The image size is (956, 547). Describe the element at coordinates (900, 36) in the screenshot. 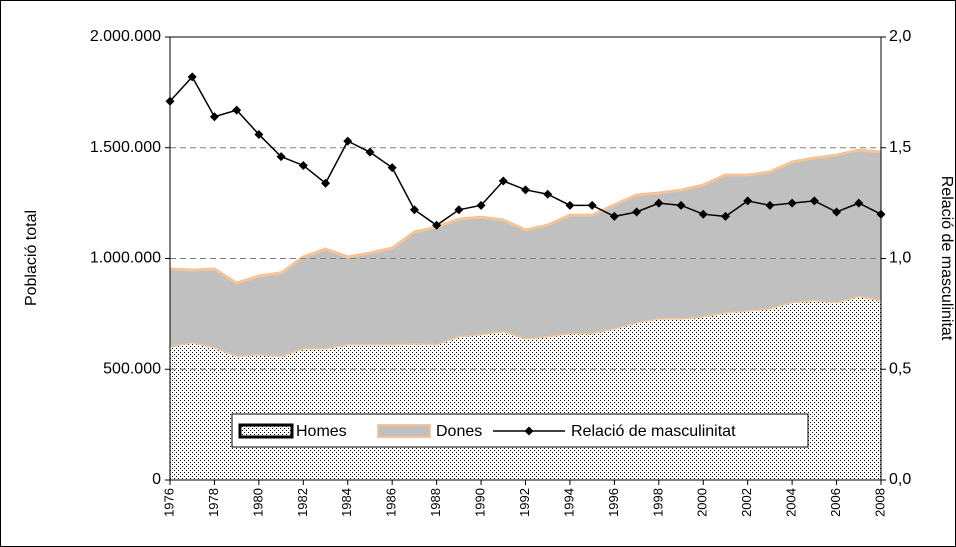

I see `y2-tick-label: 2,0` at that location.